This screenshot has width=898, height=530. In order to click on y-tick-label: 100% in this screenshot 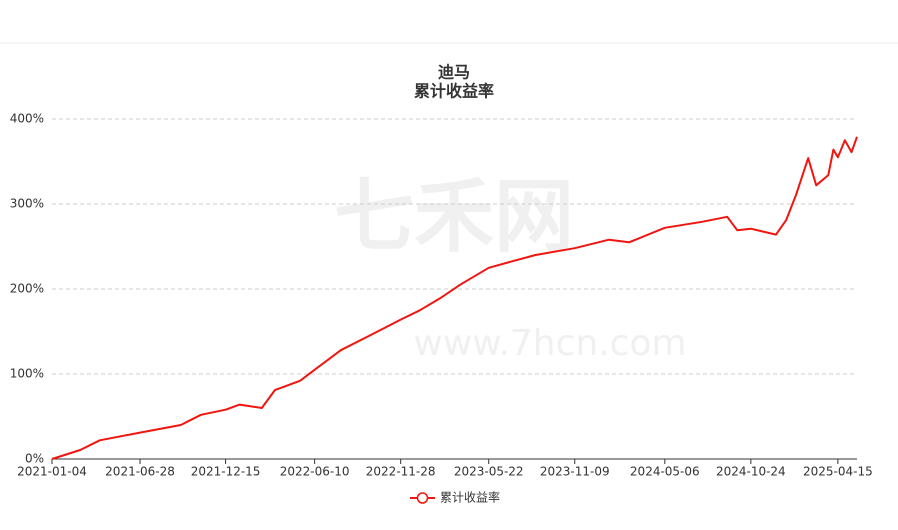, I will do `click(27, 374)`.